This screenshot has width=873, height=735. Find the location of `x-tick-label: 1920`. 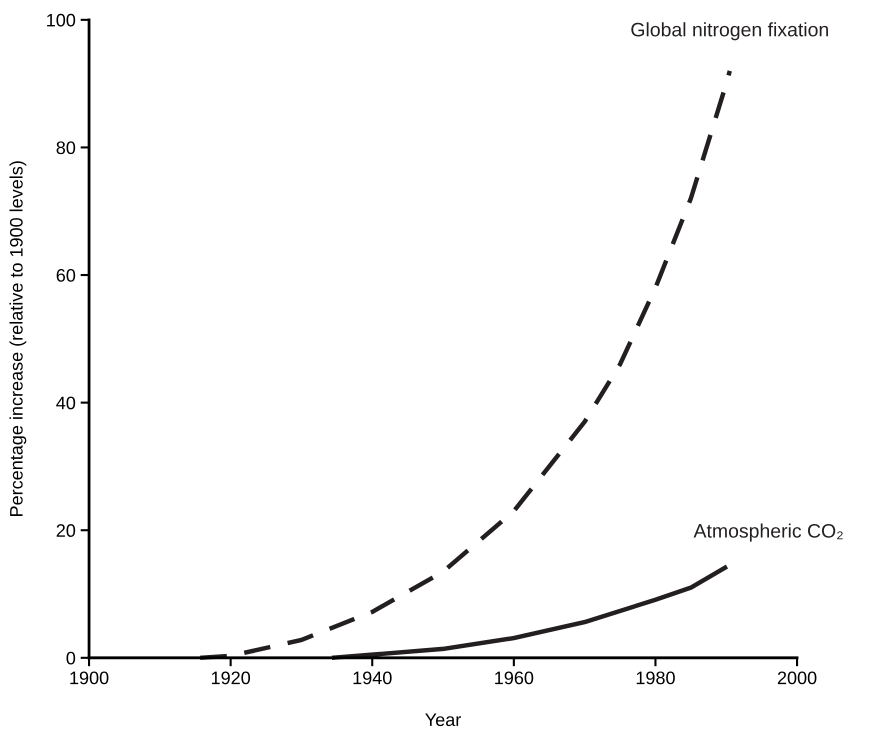

x-tick-label: 1920 is located at coordinates (231, 677).